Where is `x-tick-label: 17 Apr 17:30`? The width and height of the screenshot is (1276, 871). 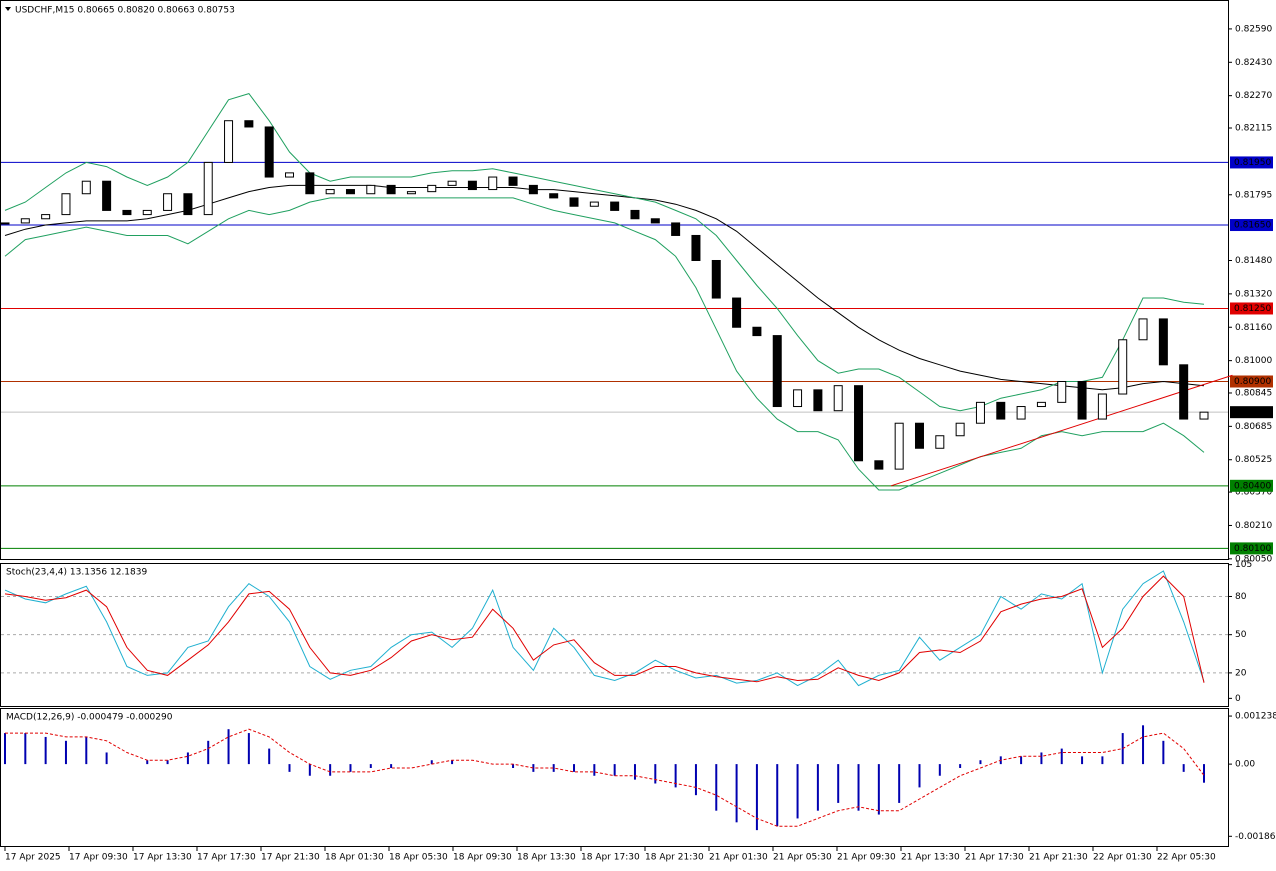
x-tick-label: 17 Apr 17:30 is located at coordinates (226, 858).